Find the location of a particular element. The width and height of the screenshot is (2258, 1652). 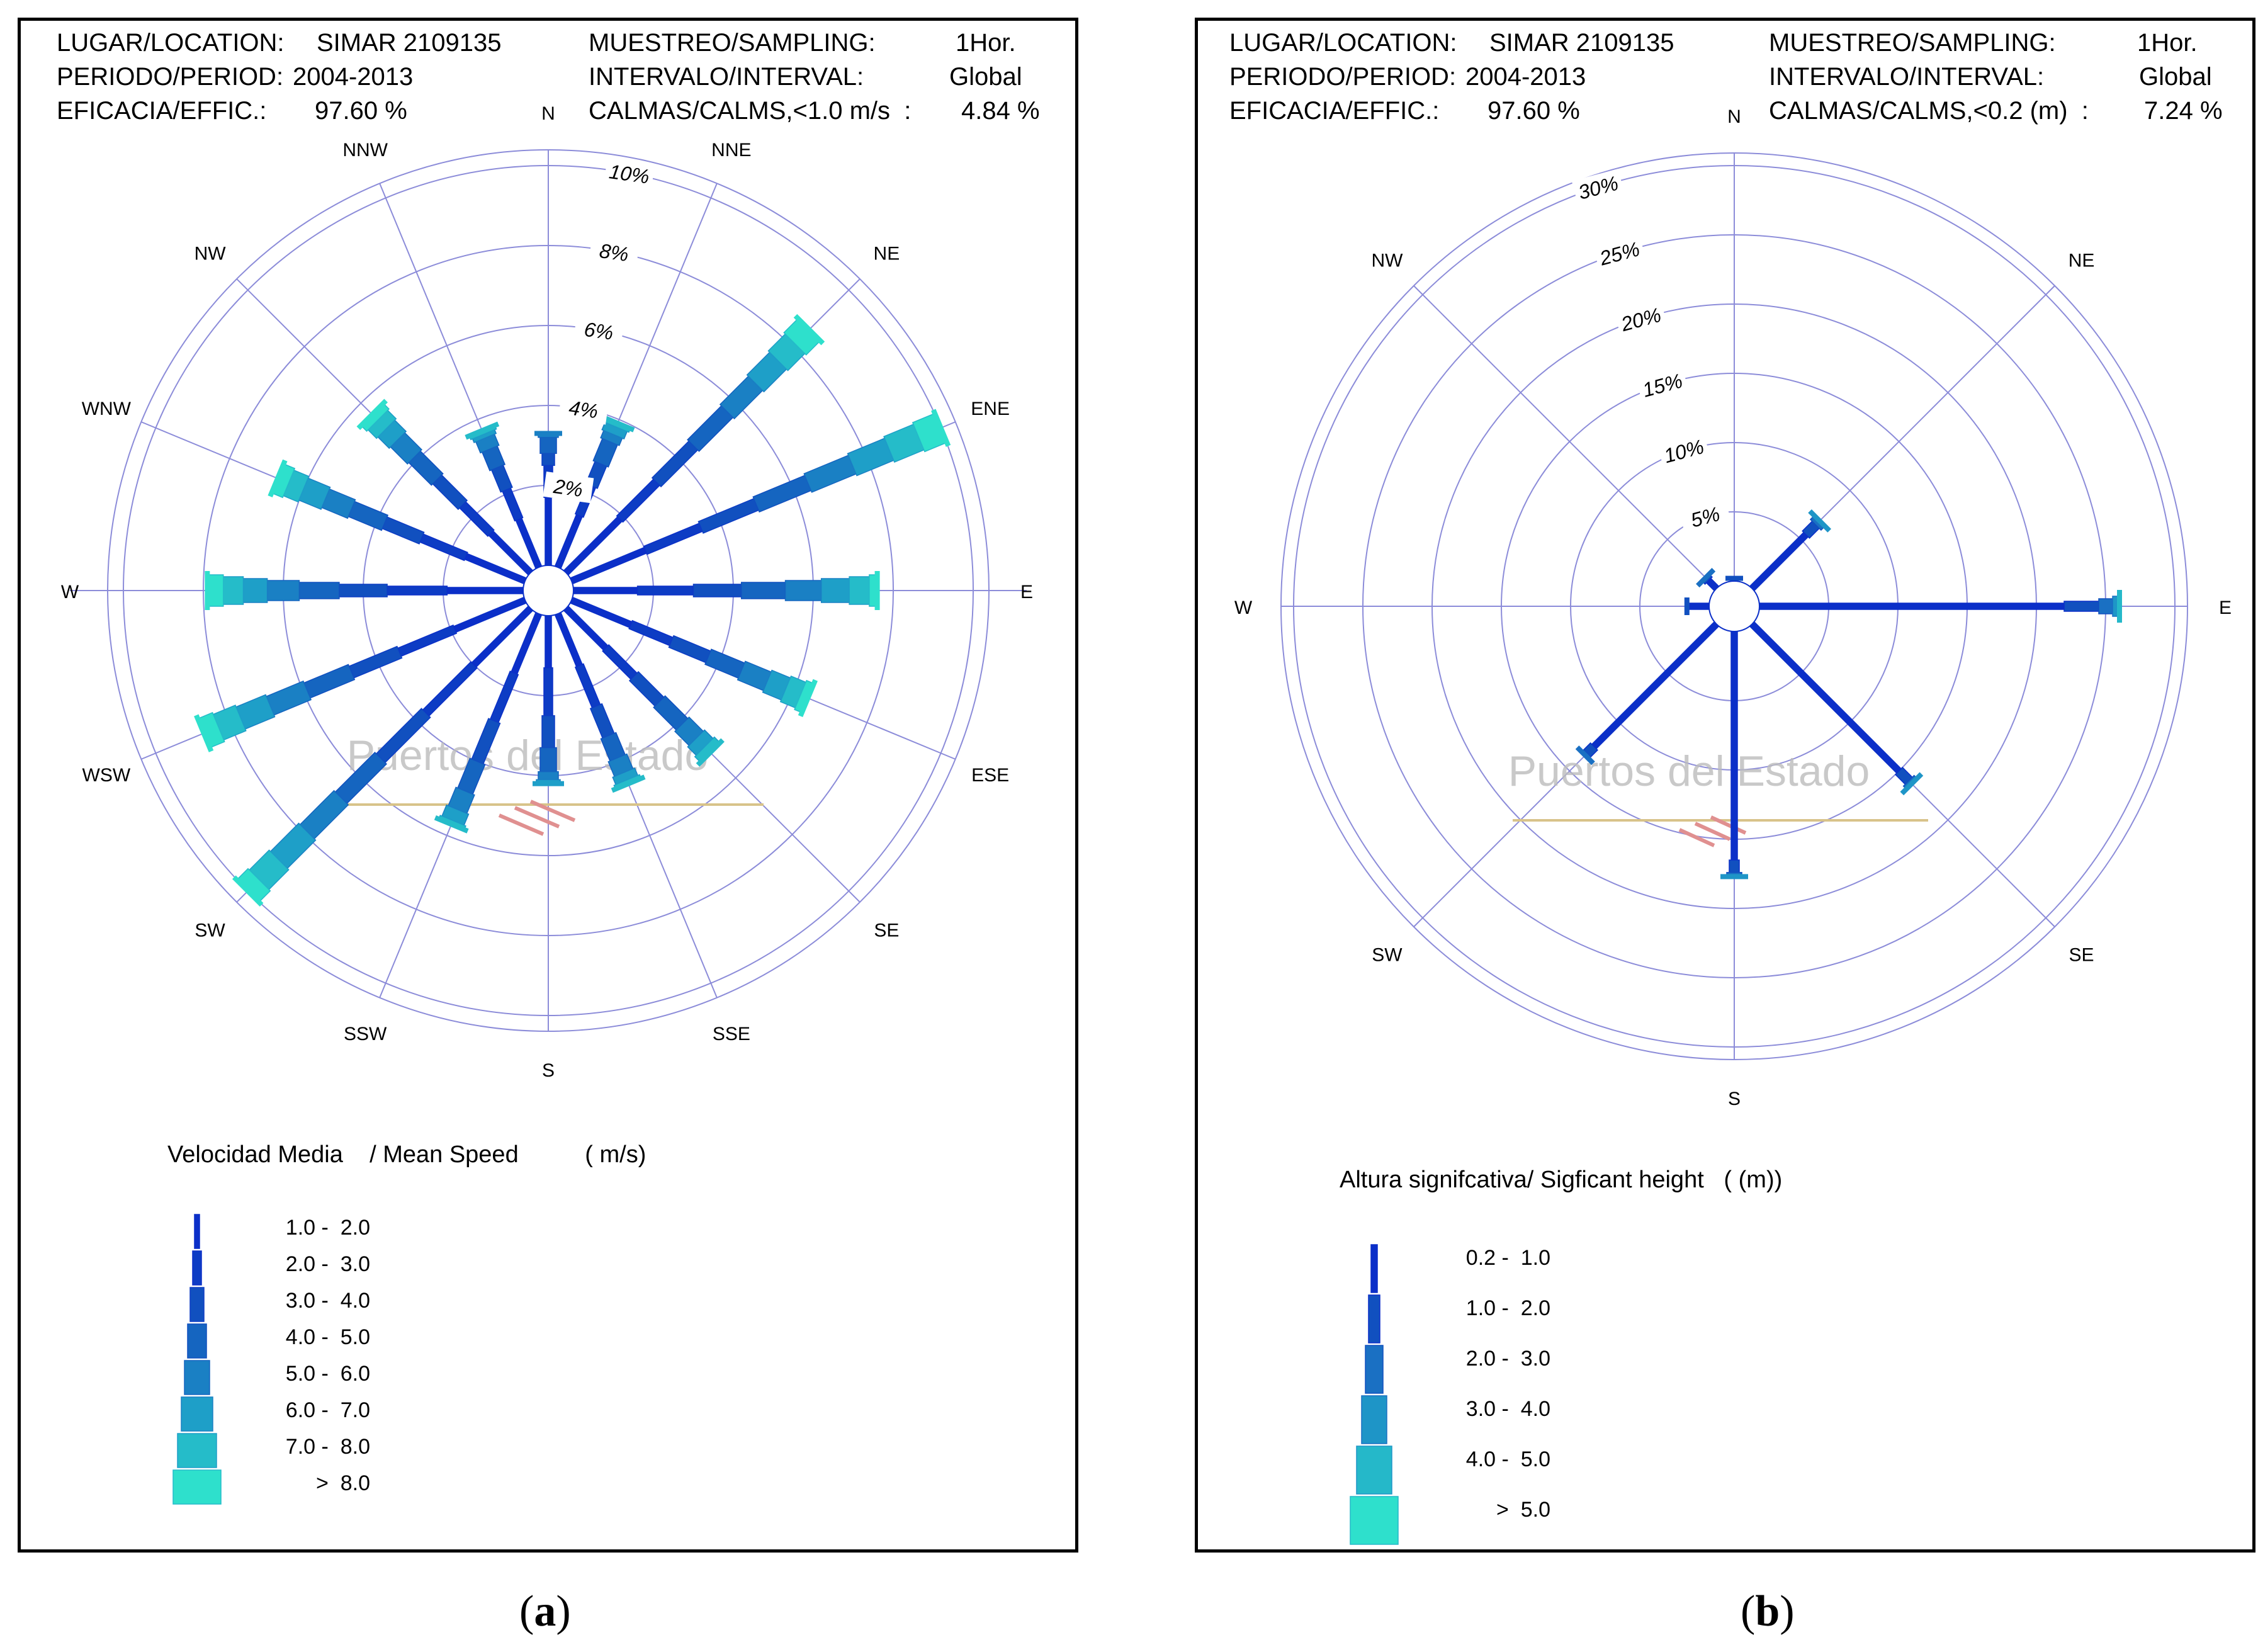

rose-bar-se is located at coordinates (644, 686).